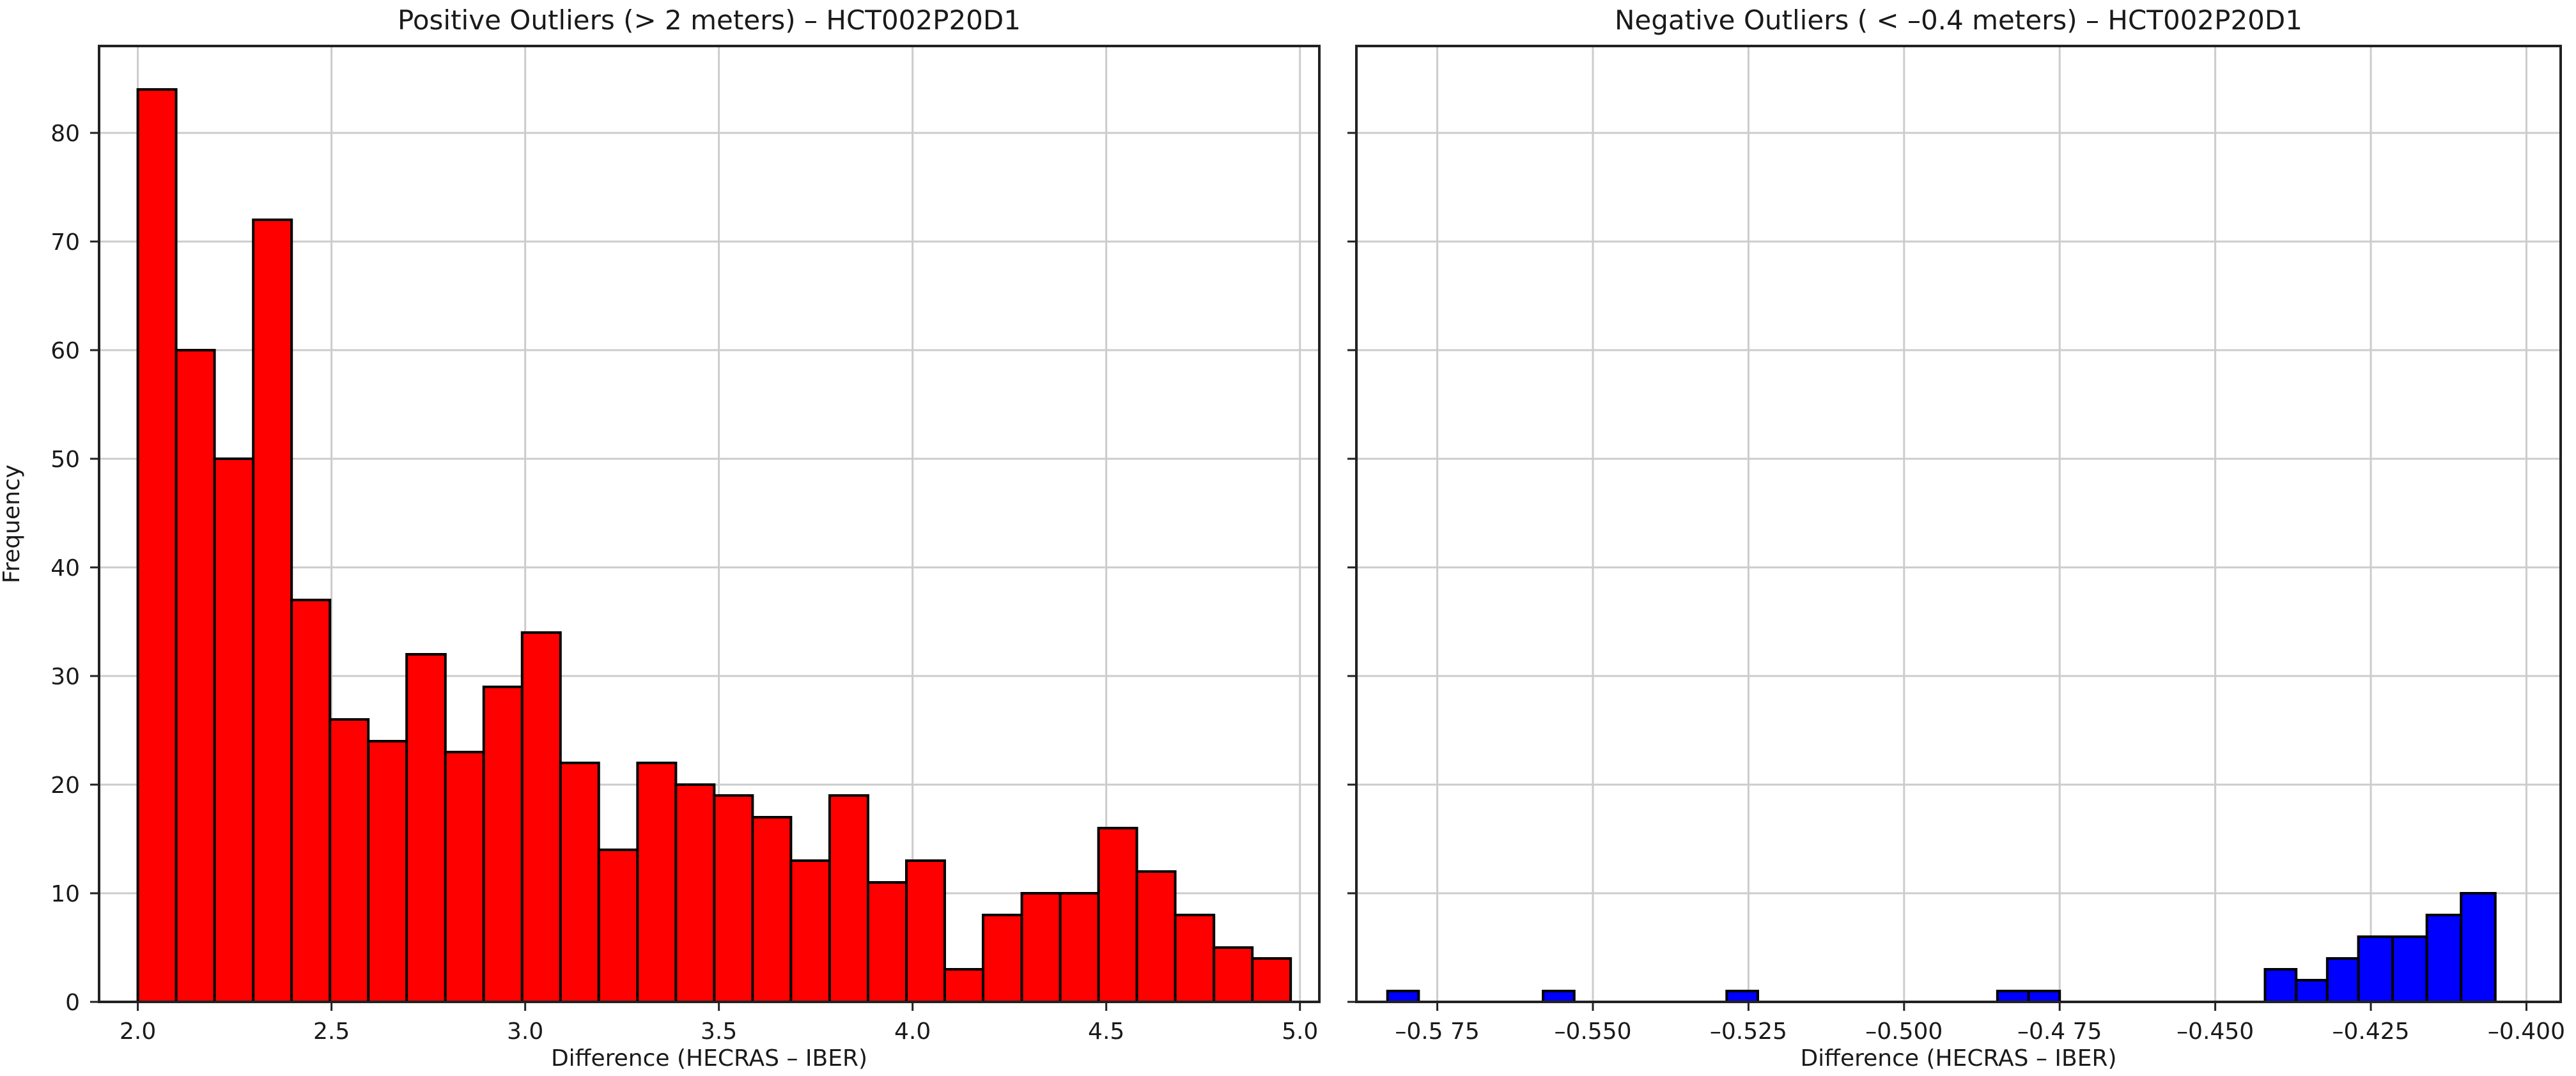 The height and width of the screenshot is (1076, 2576). Describe the element at coordinates (138, 1032) in the screenshot. I see `positive-x-tick-label: 2.0` at that location.